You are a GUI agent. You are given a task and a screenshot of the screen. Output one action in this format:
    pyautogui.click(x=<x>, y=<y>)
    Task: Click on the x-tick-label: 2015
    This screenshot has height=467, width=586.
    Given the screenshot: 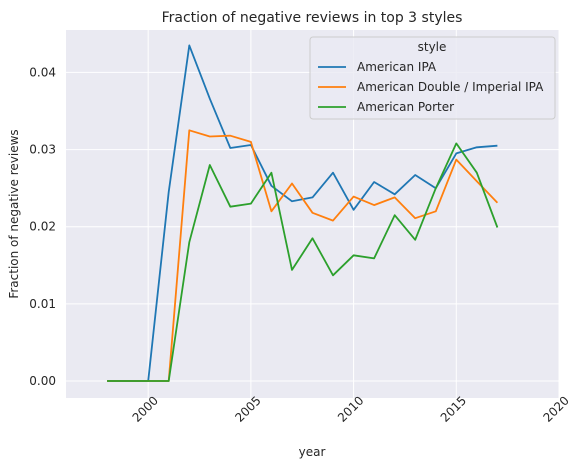 What is the action you would take?
    pyautogui.click(x=453, y=408)
    